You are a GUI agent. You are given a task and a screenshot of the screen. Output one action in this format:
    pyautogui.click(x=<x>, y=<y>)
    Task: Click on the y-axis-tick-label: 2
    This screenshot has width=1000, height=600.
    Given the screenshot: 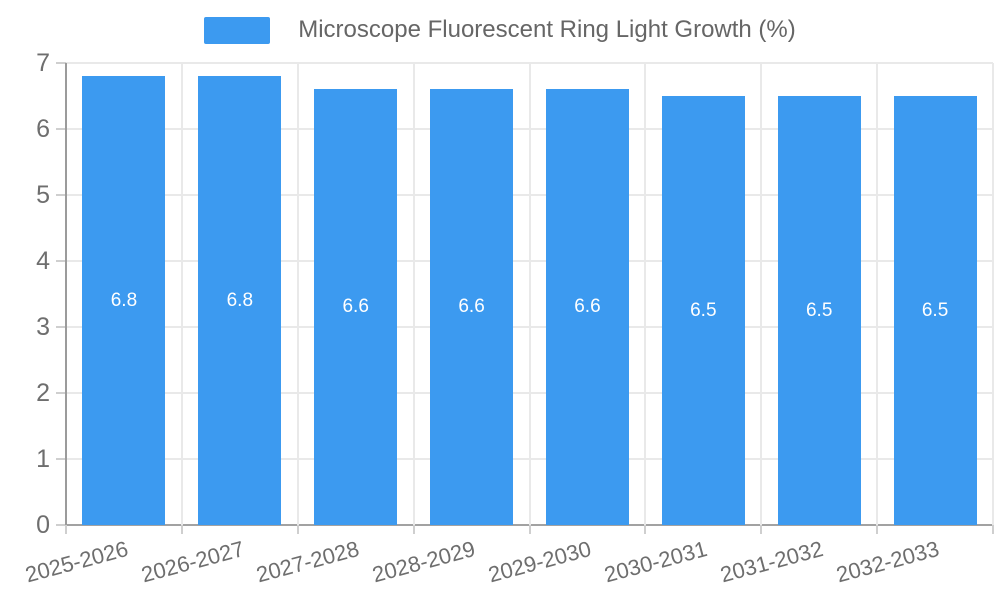 What is the action you would take?
    pyautogui.click(x=43, y=393)
    